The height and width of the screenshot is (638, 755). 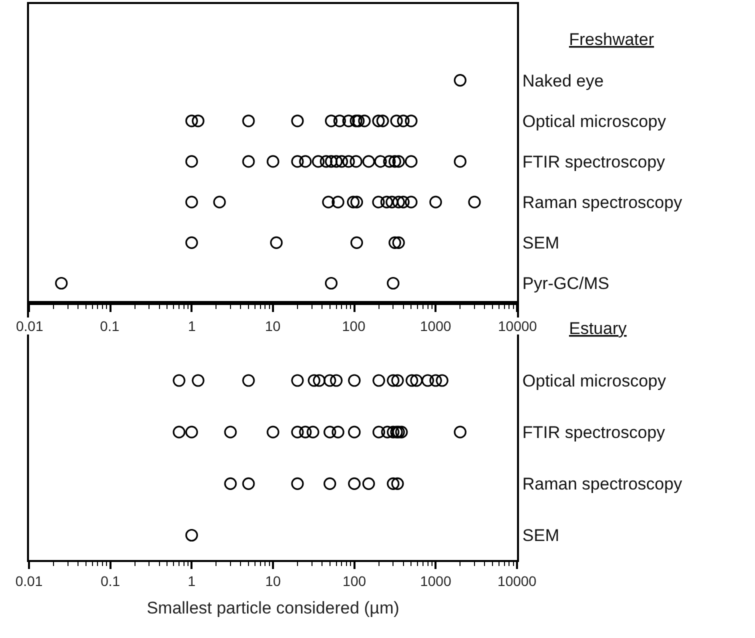 What do you see at coordinates (566, 284) in the screenshot?
I see `y-tick-label: Pyr-GC/MS` at bounding box center [566, 284].